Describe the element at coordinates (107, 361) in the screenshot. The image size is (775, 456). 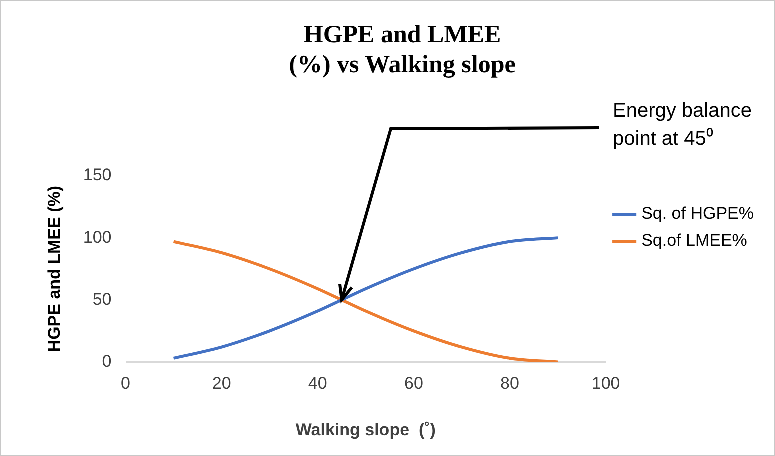
I see `y-tick-label: 0` at that location.